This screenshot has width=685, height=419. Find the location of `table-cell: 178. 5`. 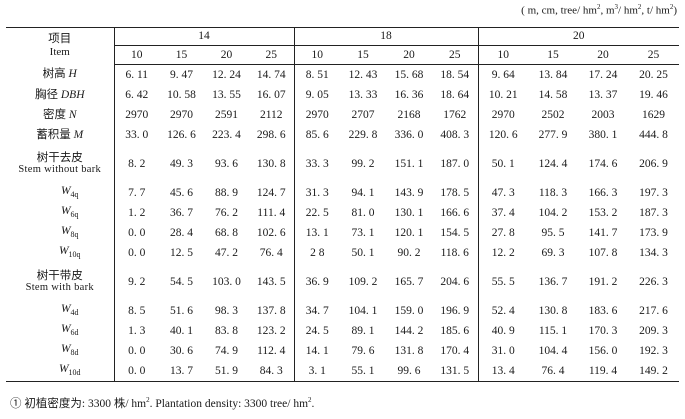

table-cell: 178. 5 is located at coordinates (455, 192).